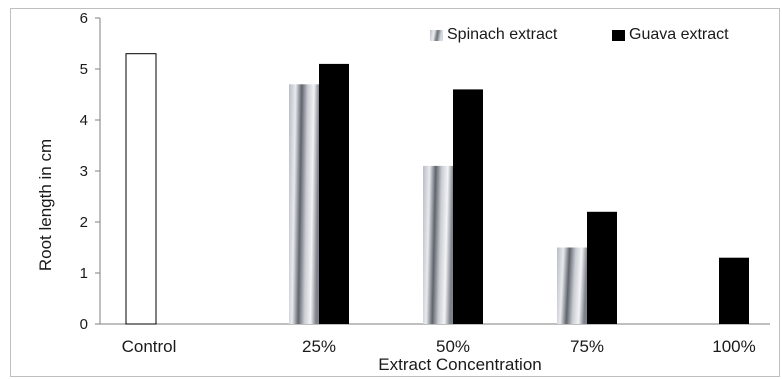 This screenshot has height=379, width=782. Describe the element at coordinates (733, 346) in the screenshot. I see `x-tick-label: 100%` at that location.